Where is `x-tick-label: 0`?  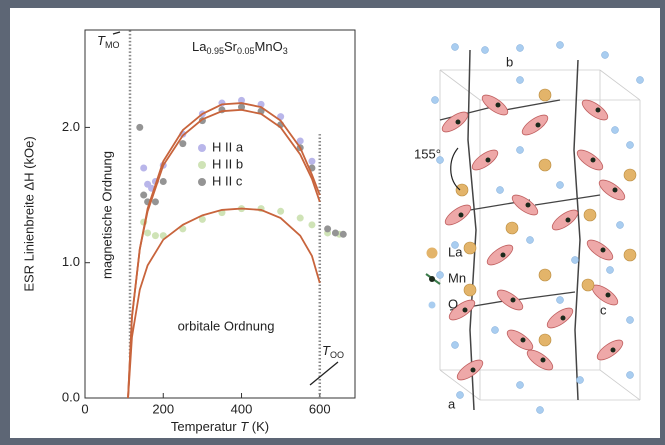
x-tick-label: 0 is located at coordinates (84, 408).